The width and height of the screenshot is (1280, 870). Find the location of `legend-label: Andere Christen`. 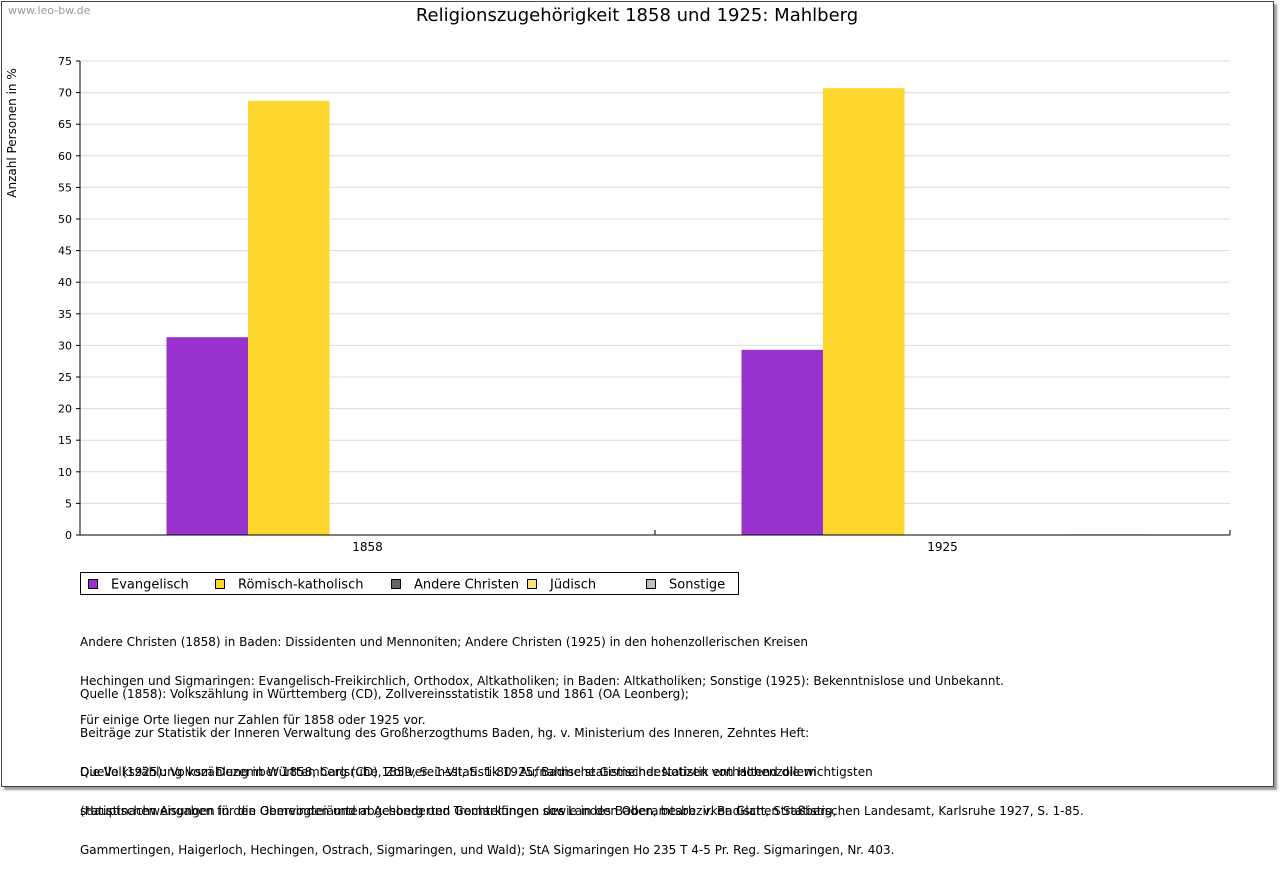

legend-label: Andere Christen is located at coordinates (466, 585).